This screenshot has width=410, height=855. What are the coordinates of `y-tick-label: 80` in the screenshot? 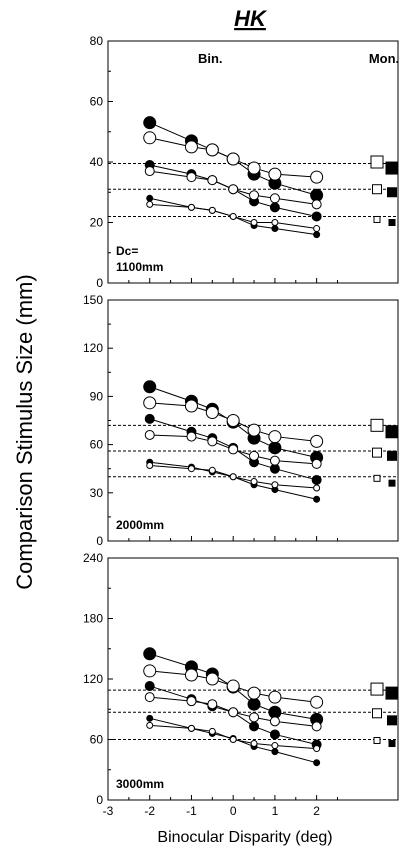 It's located at (97, 41).